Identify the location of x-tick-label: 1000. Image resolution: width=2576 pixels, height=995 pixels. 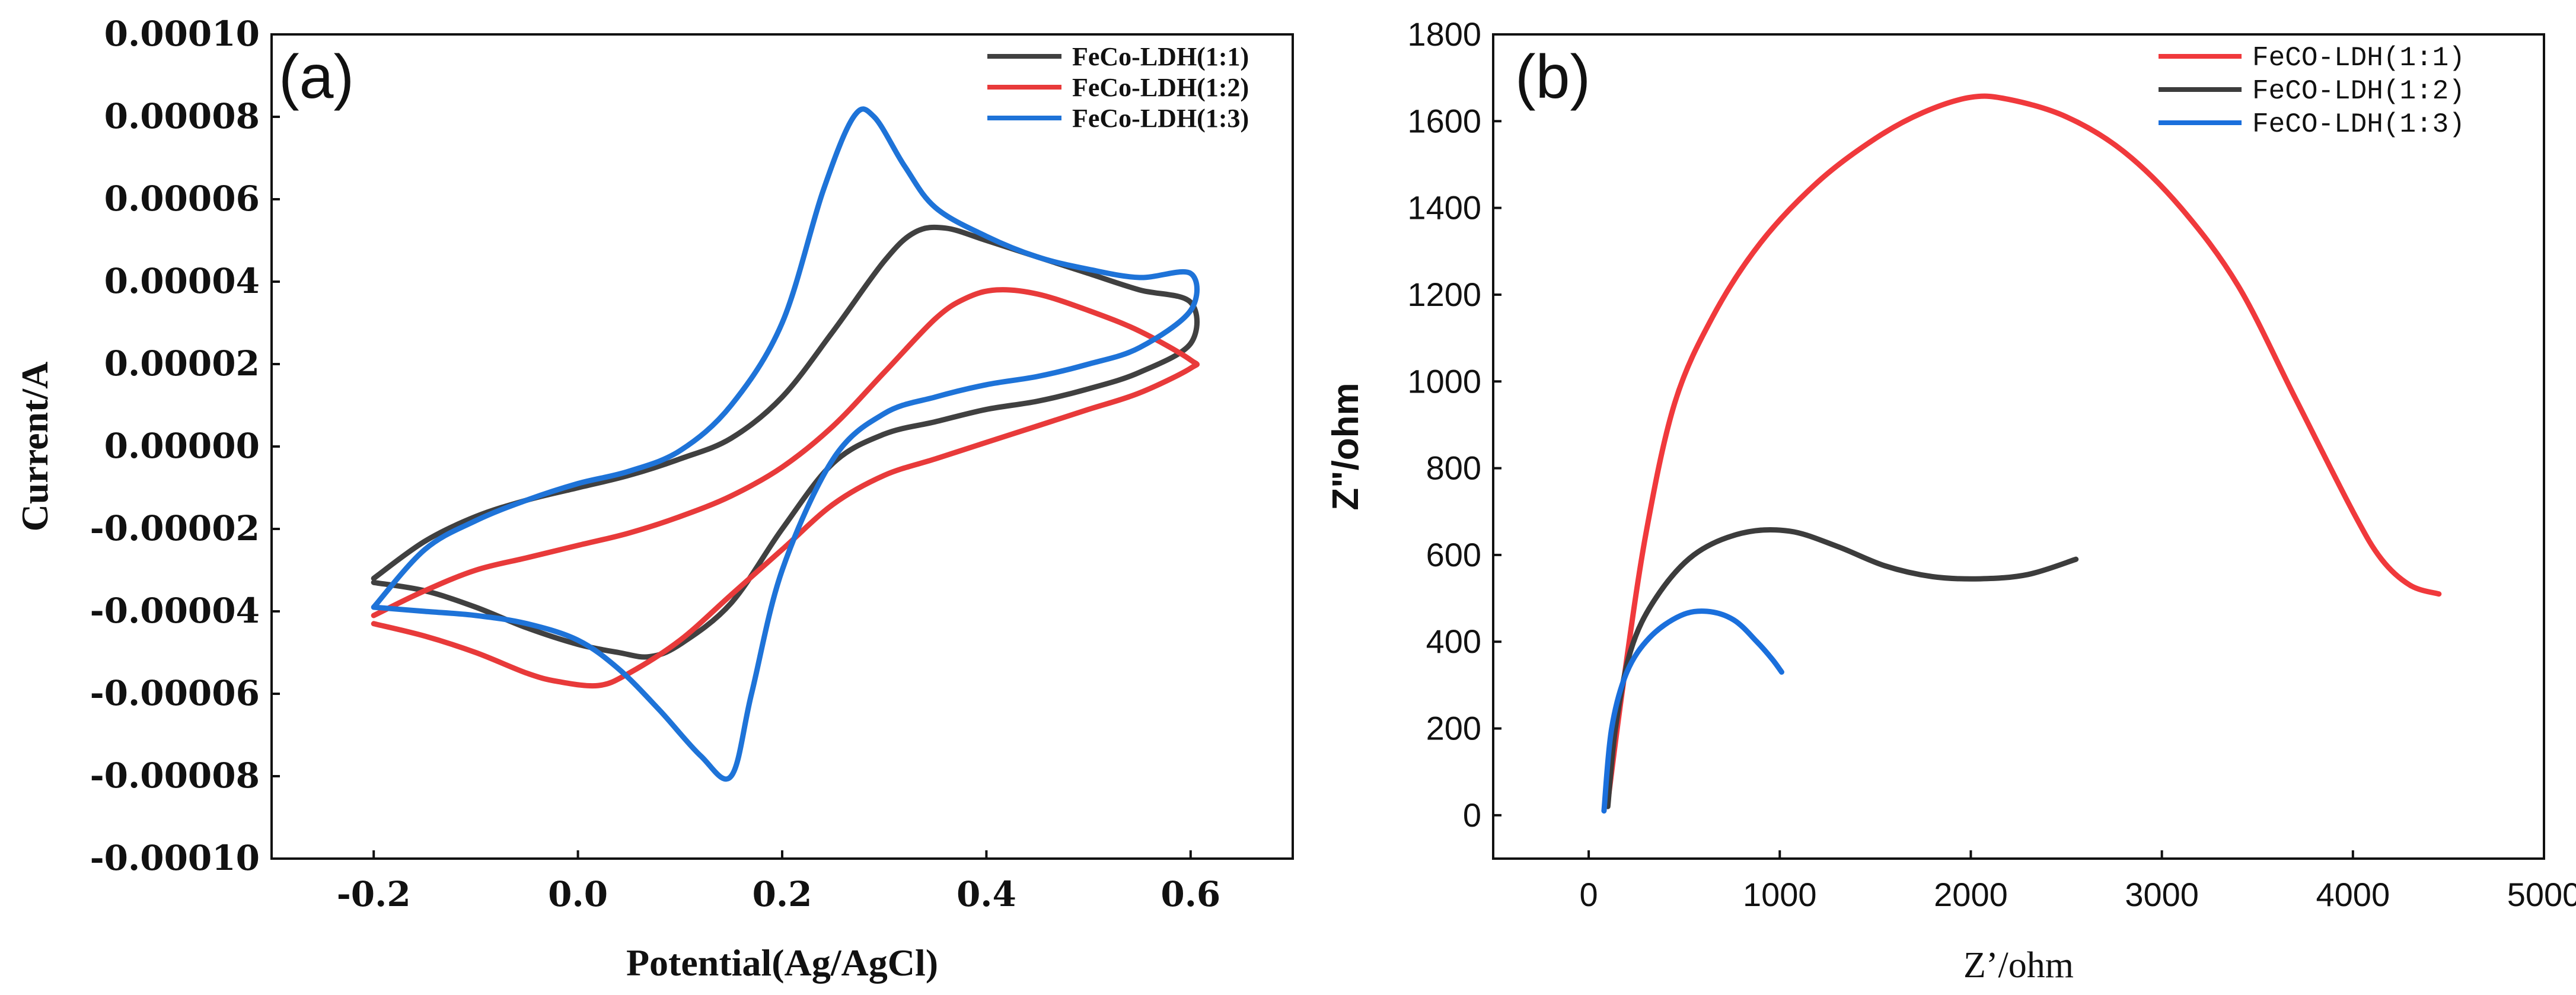
(1780, 894).